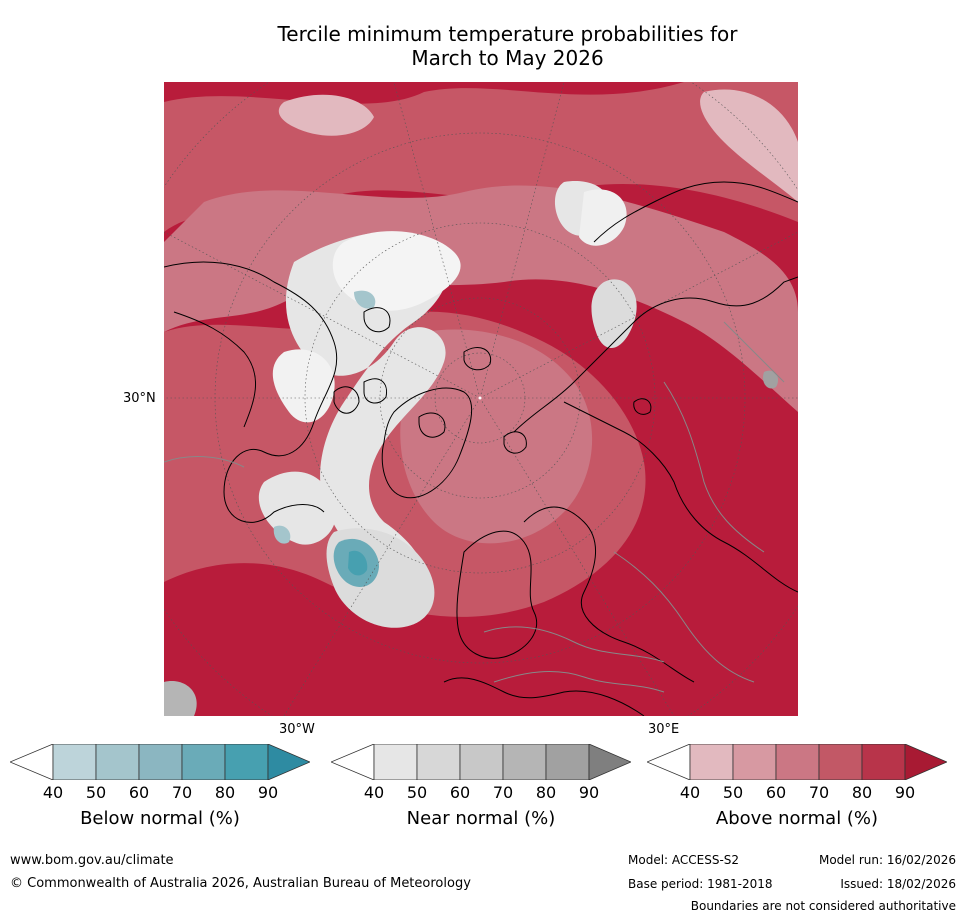  I want to click on colorbar-near-normal, so click(481, 762).